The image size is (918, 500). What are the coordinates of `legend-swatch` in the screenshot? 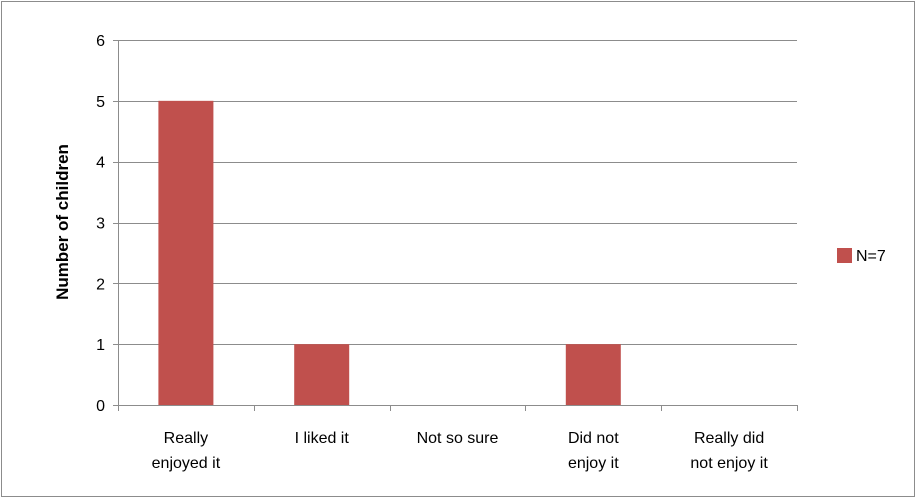 It's located at (844, 255).